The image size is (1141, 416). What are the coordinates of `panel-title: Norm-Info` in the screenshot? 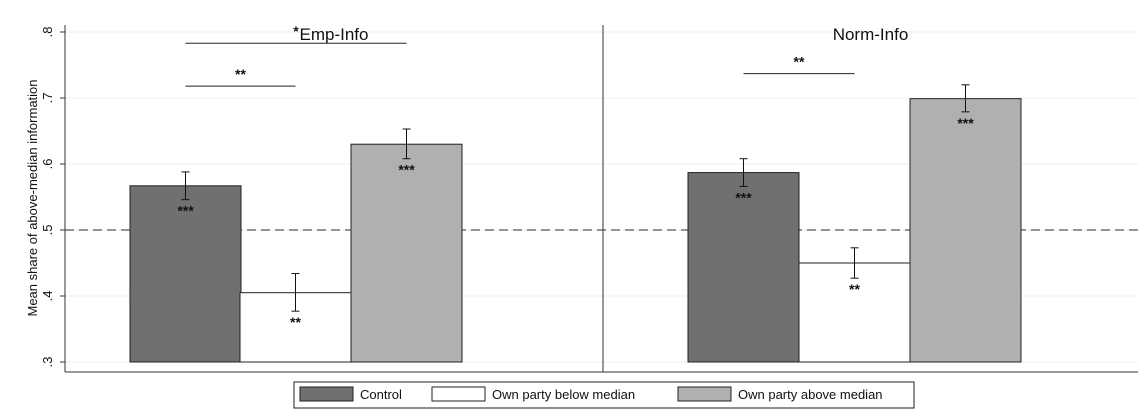 It's located at (871, 34).